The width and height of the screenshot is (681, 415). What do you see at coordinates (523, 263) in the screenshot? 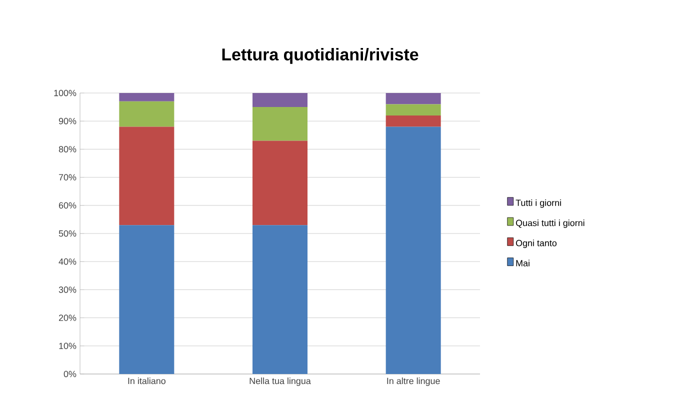
I see `legend-label: Mai` at bounding box center [523, 263].